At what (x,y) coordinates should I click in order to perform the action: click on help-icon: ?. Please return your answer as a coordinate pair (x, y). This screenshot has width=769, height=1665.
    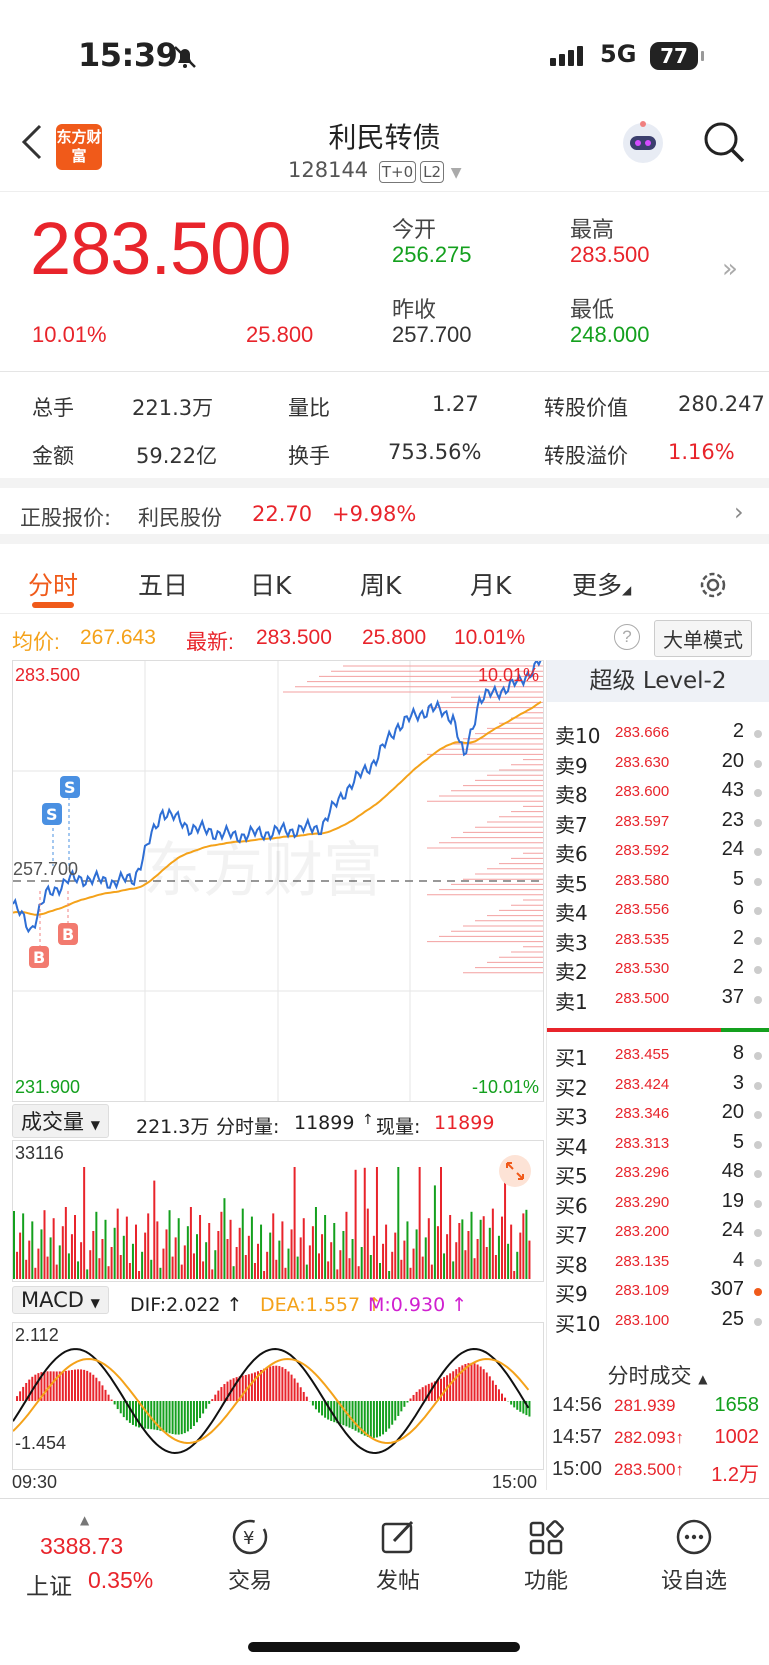
    Looking at the image, I should click on (627, 637).